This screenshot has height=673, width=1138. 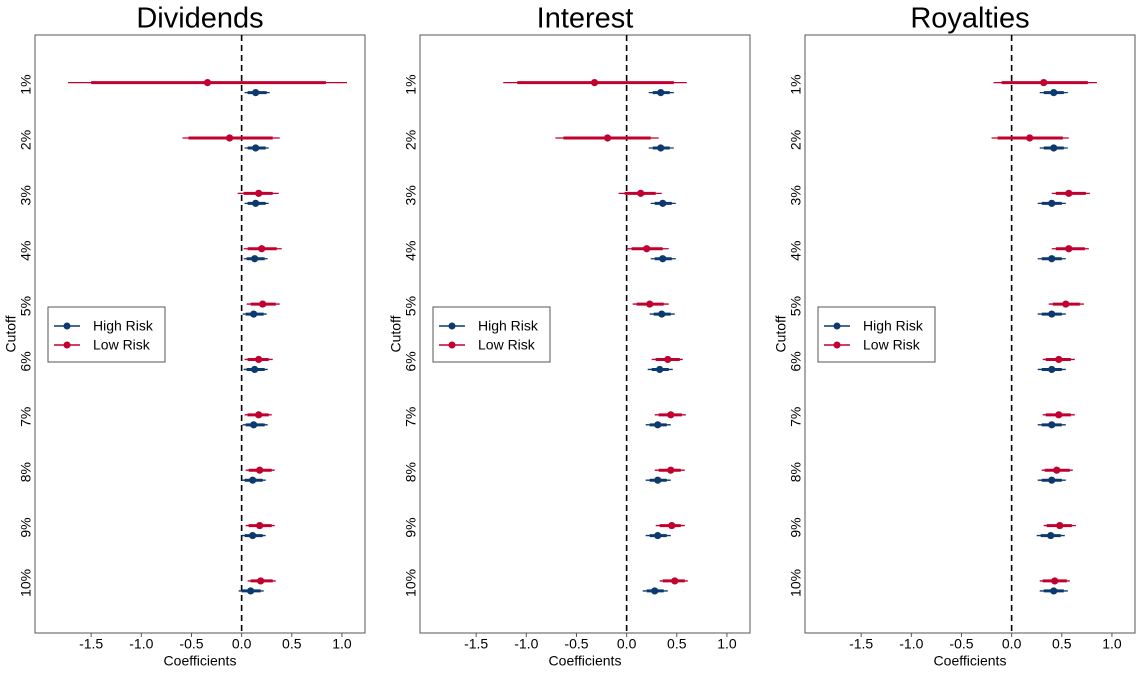 What do you see at coordinates (242, 644) in the screenshot?
I see `x-tick-label: 0.0` at bounding box center [242, 644].